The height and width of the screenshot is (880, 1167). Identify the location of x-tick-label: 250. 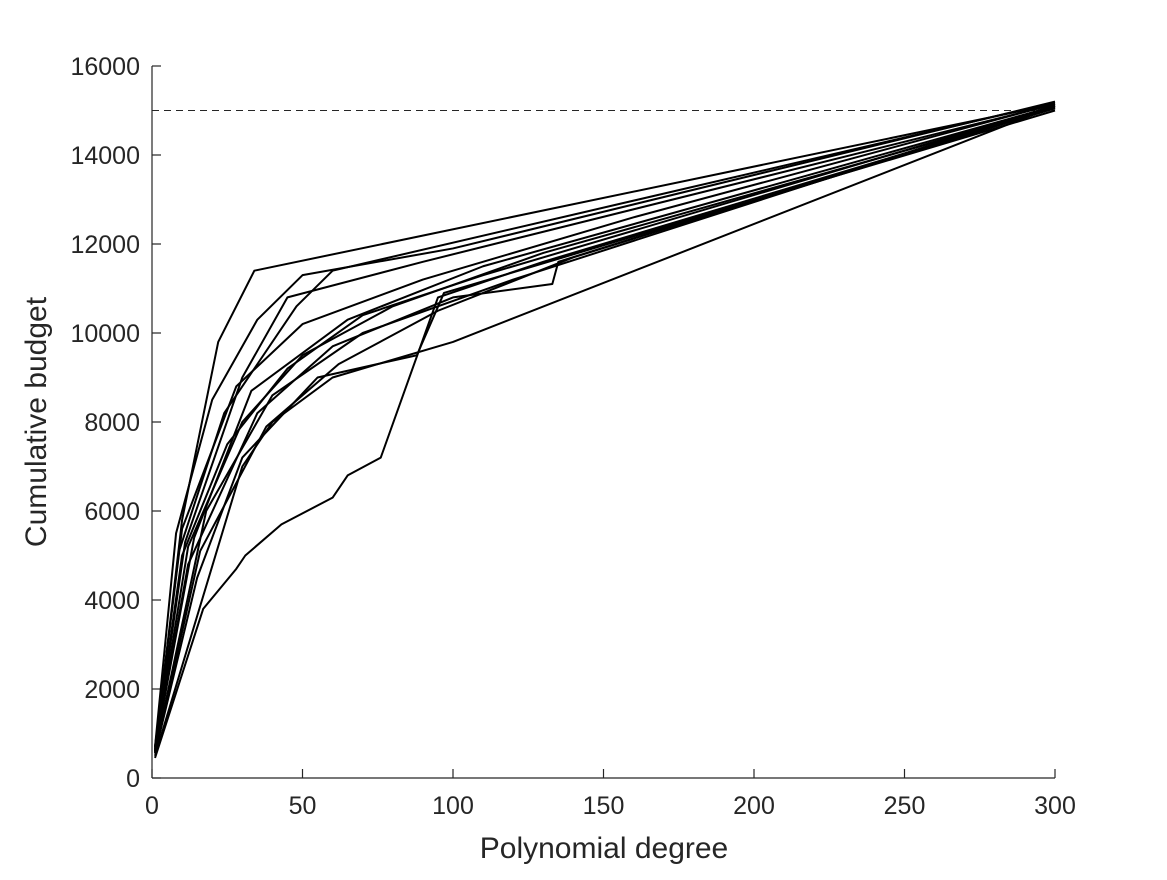
(905, 806).